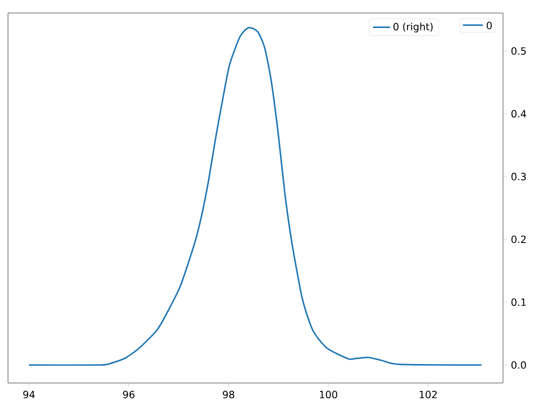 This screenshot has height=415, width=546. What do you see at coordinates (128, 394) in the screenshot?
I see `x-tick-label: 96` at bounding box center [128, 394].